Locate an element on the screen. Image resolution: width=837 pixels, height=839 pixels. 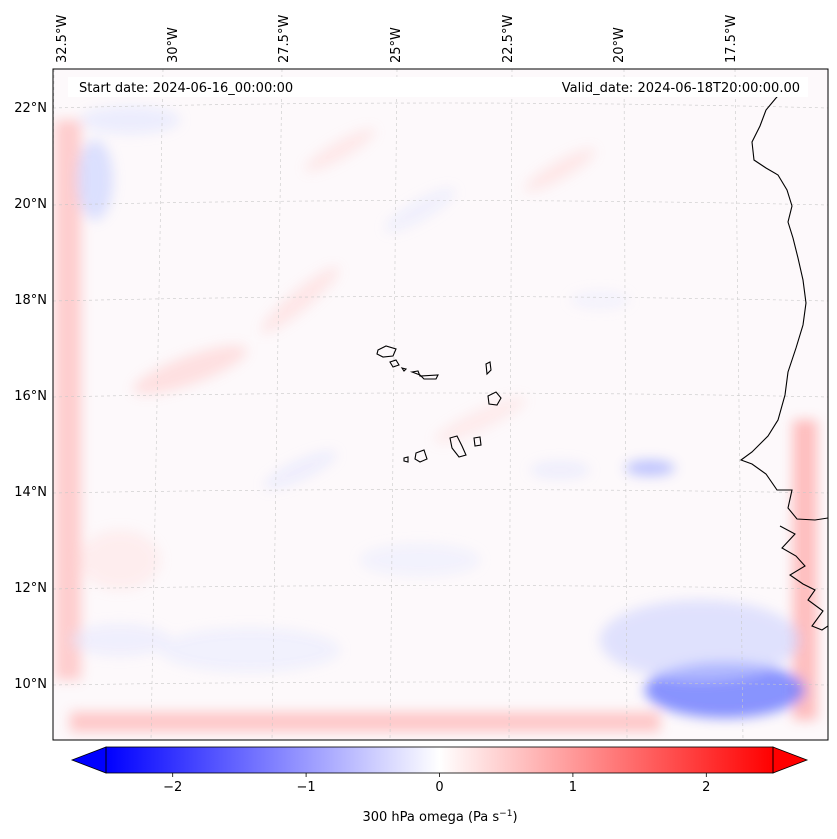
island-santa-luzia is located at coordinates (404, 369).